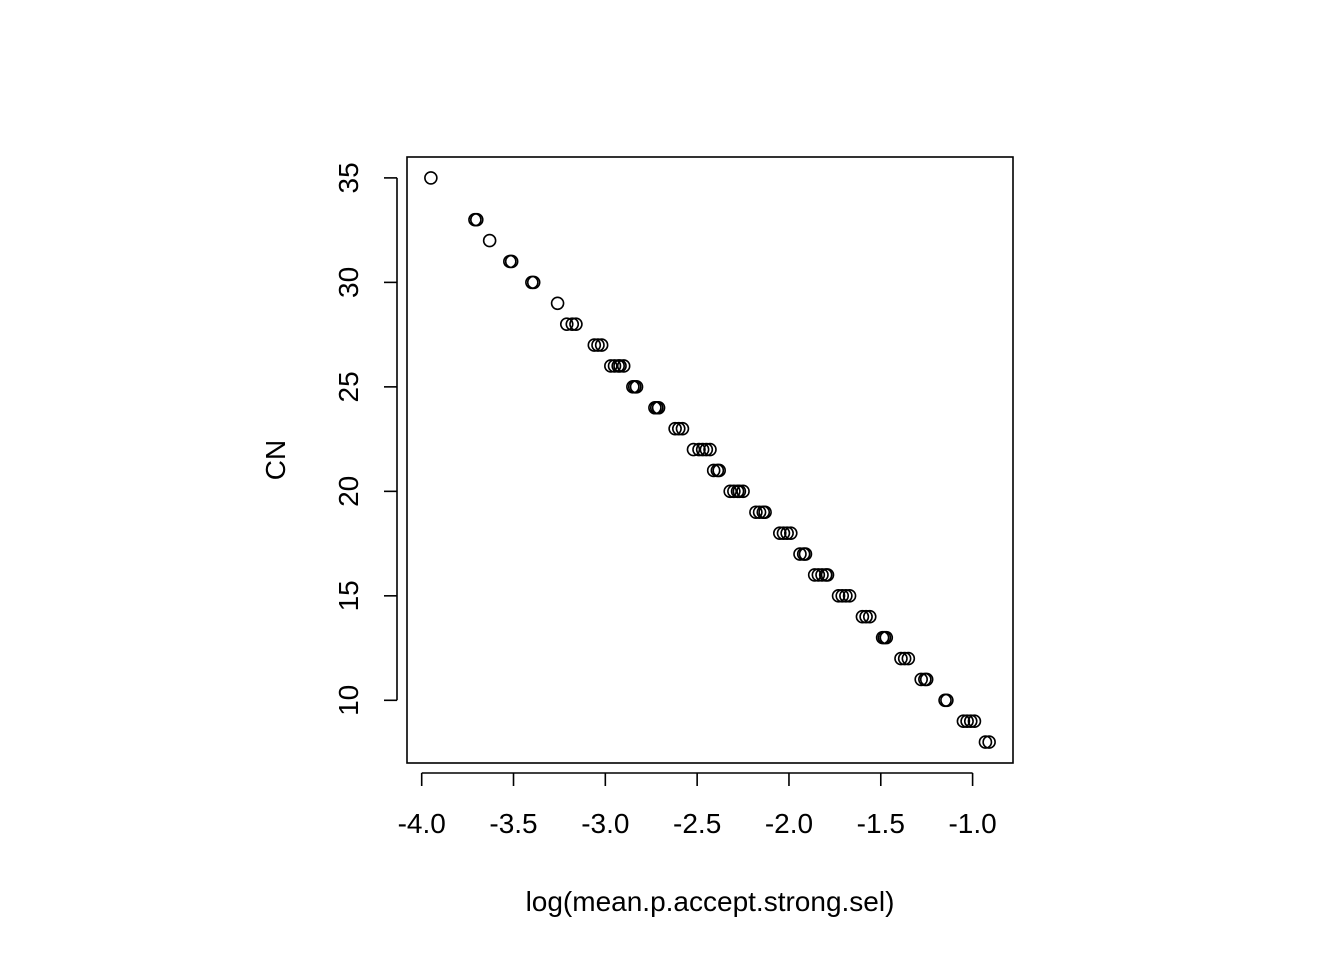 This screenshot has width=1344, height=960. I want to click on x-tick-label: -1.0, so click(972, 823).